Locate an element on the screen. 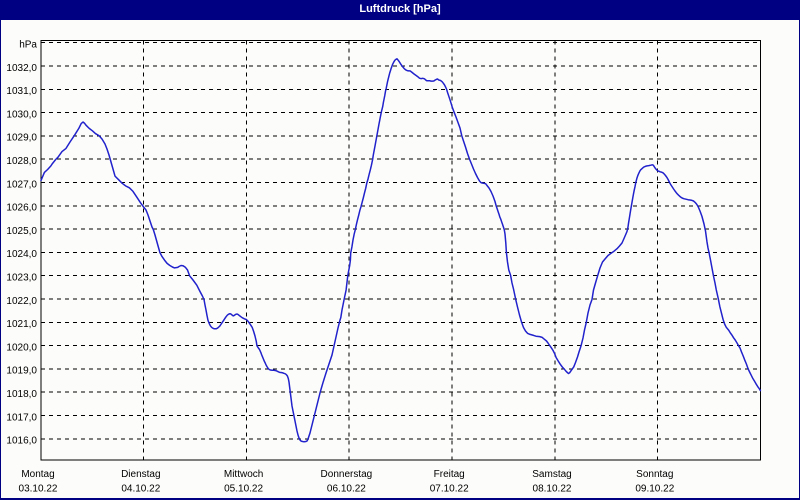 Image resolution: width=800 pixels, height=500 pixels. svg-text: Dienstag is located at coordinates (140, 474).